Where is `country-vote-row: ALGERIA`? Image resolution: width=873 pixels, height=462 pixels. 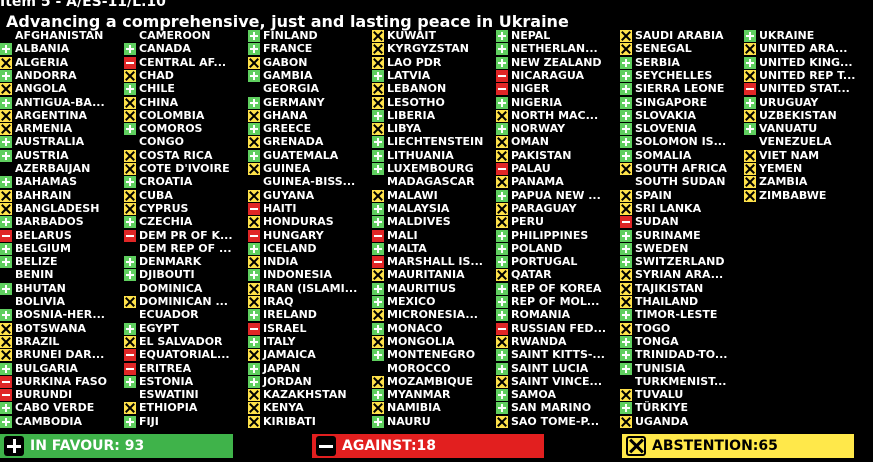
country-vote-row: ALGERIA is located at coordinates (61, 63).